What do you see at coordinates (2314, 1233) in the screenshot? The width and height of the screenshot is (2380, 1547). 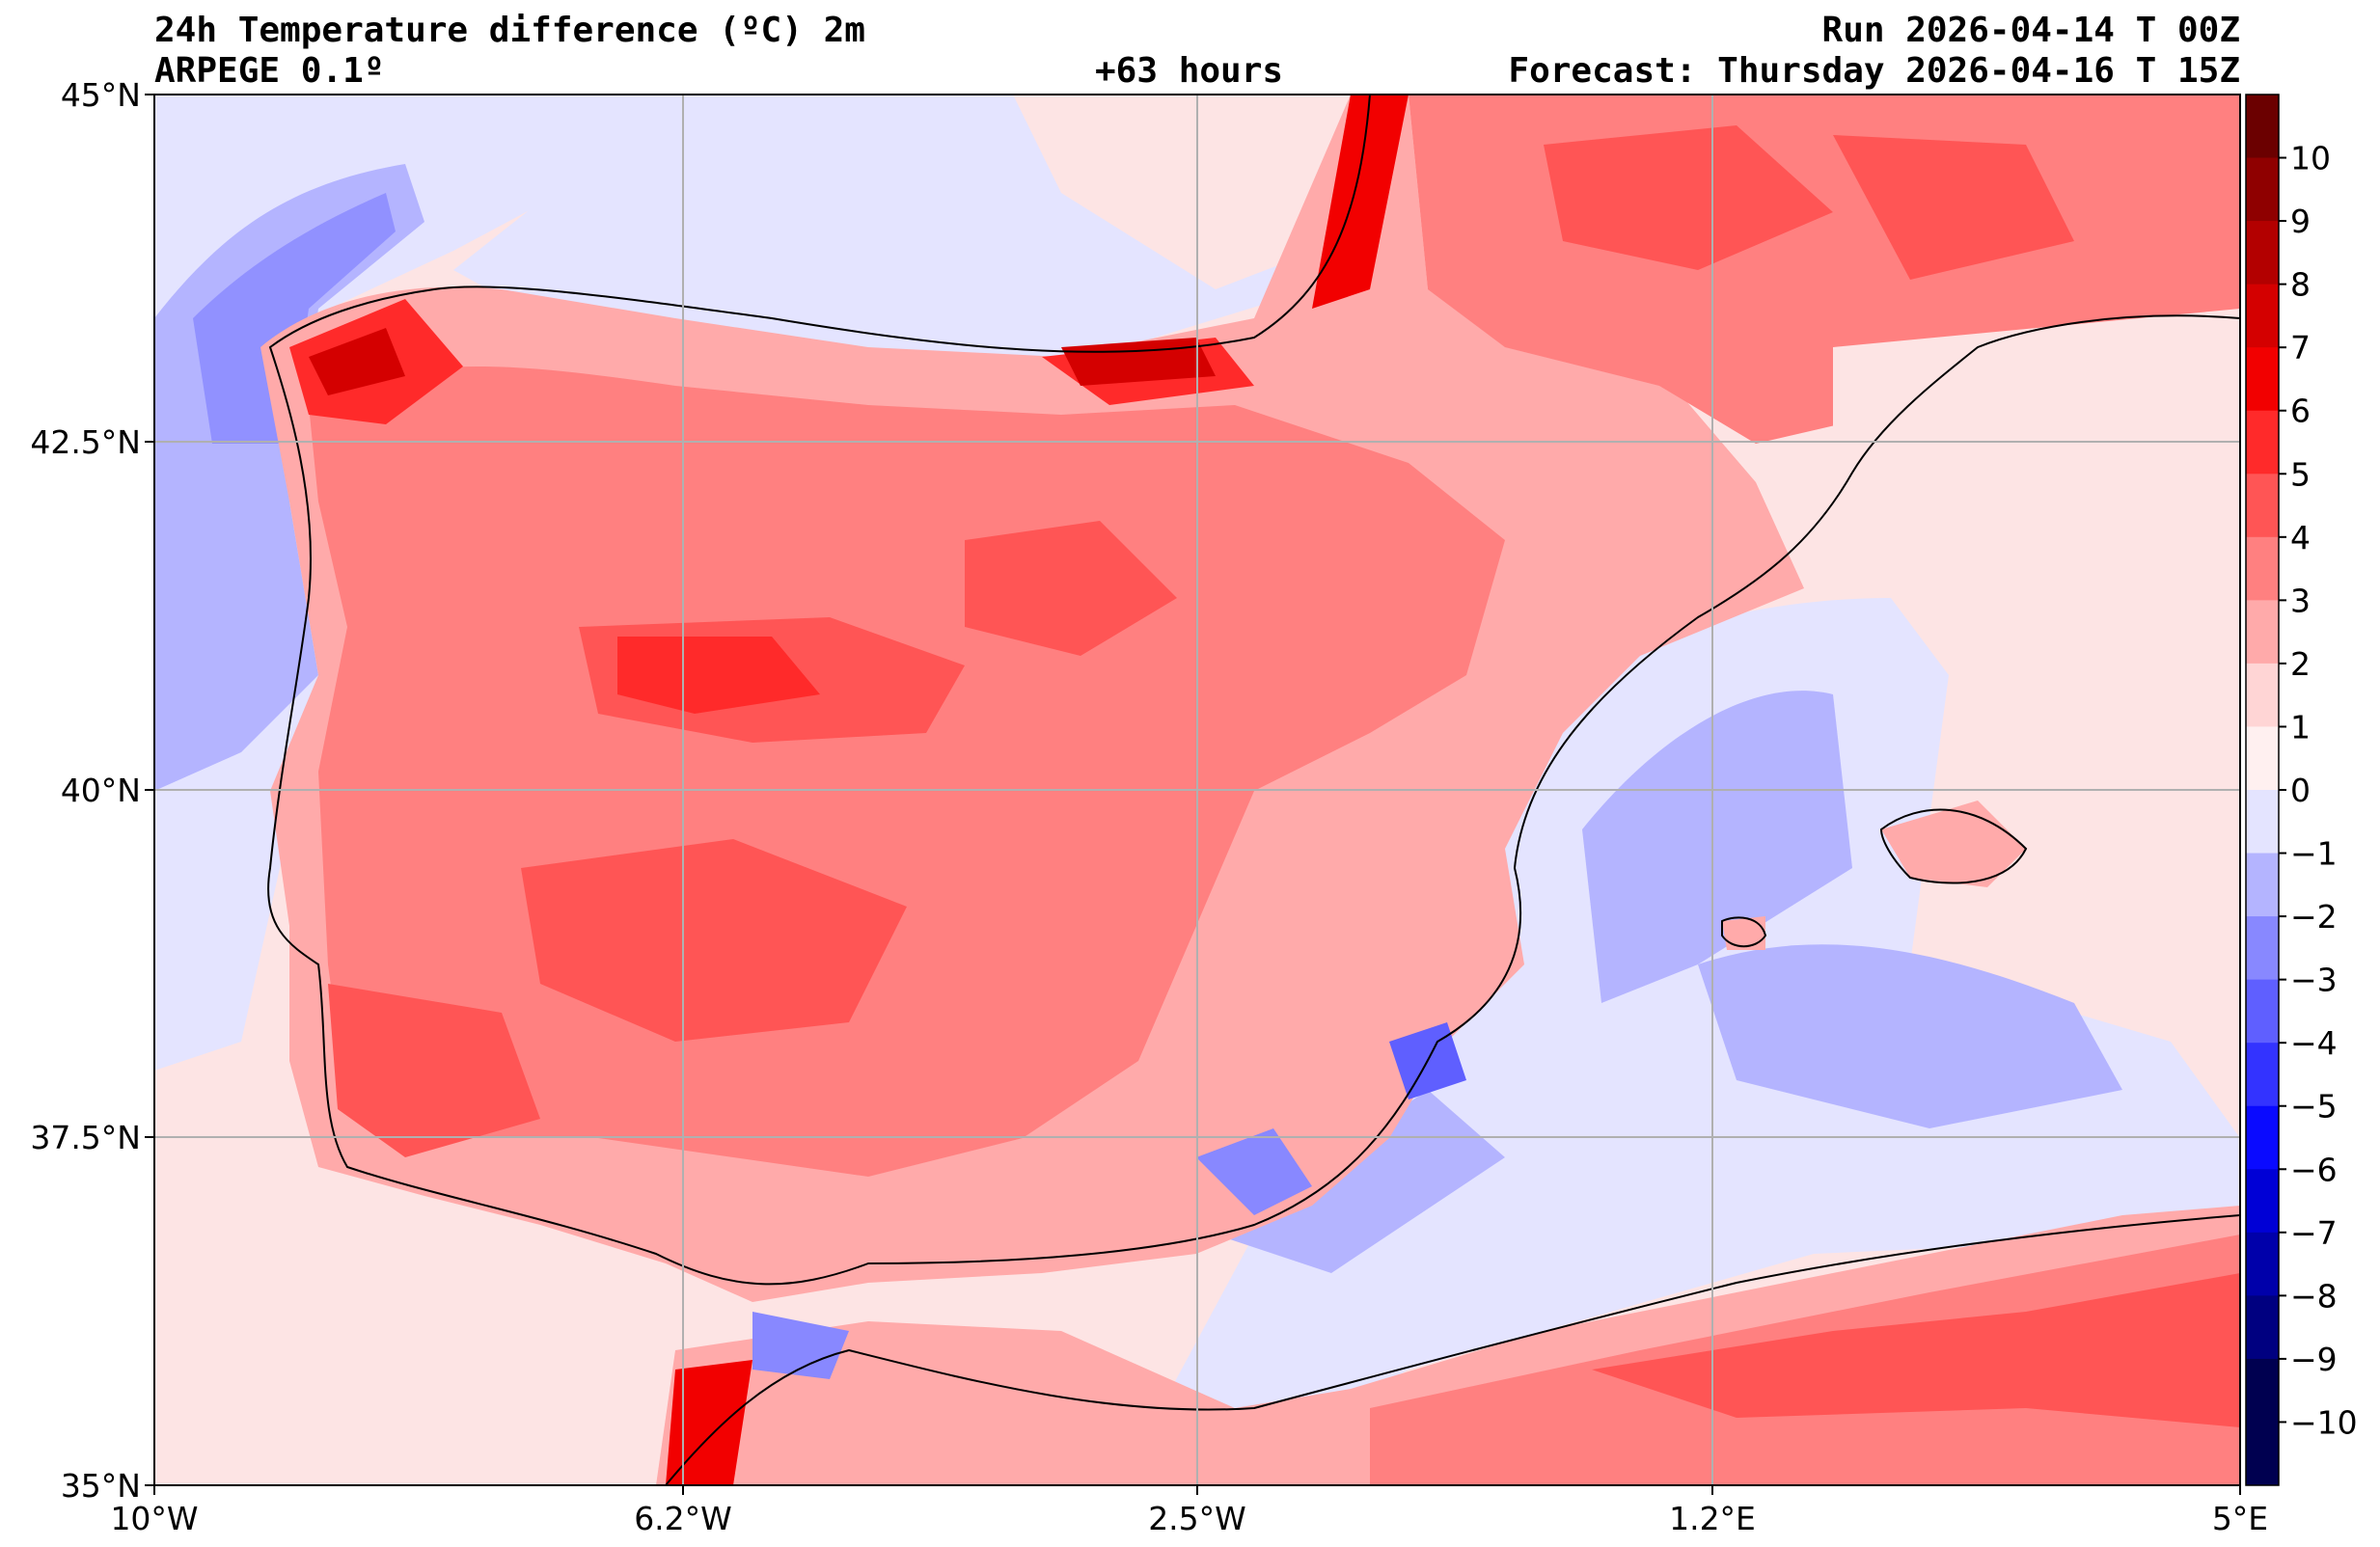 I see `colorbar-label: −7` at bounding box center [2314, 1233].